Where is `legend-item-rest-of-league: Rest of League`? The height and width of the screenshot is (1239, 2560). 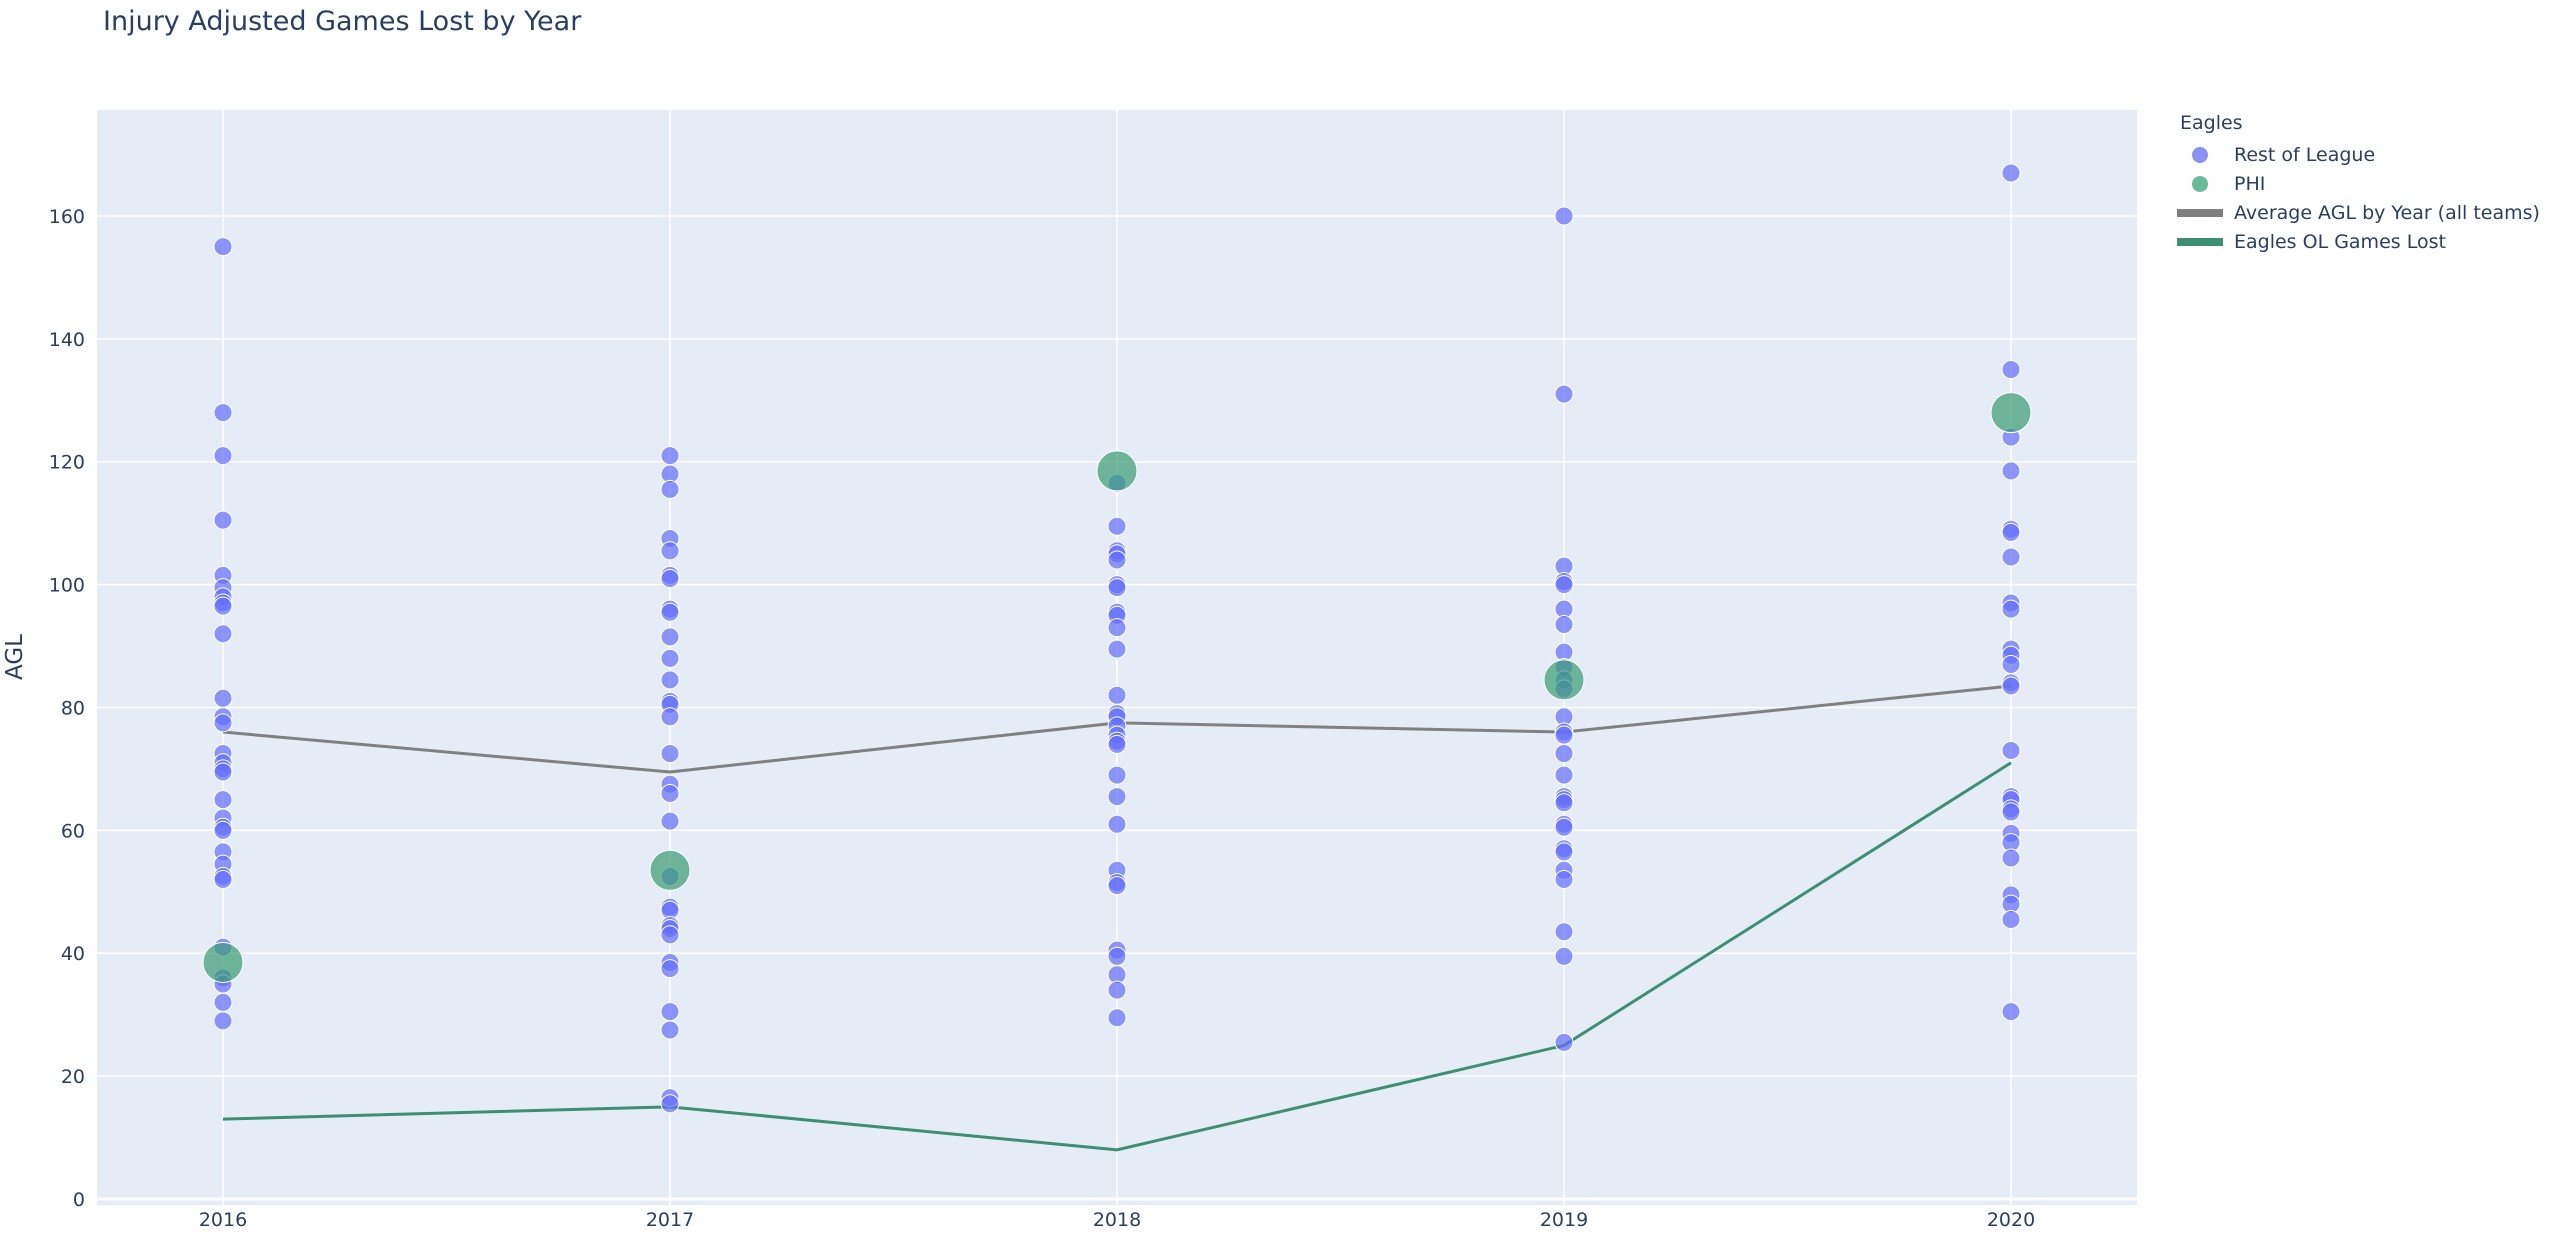
legend-item-rest-of-league: Rest of League is located at coordinates (2360, 154).